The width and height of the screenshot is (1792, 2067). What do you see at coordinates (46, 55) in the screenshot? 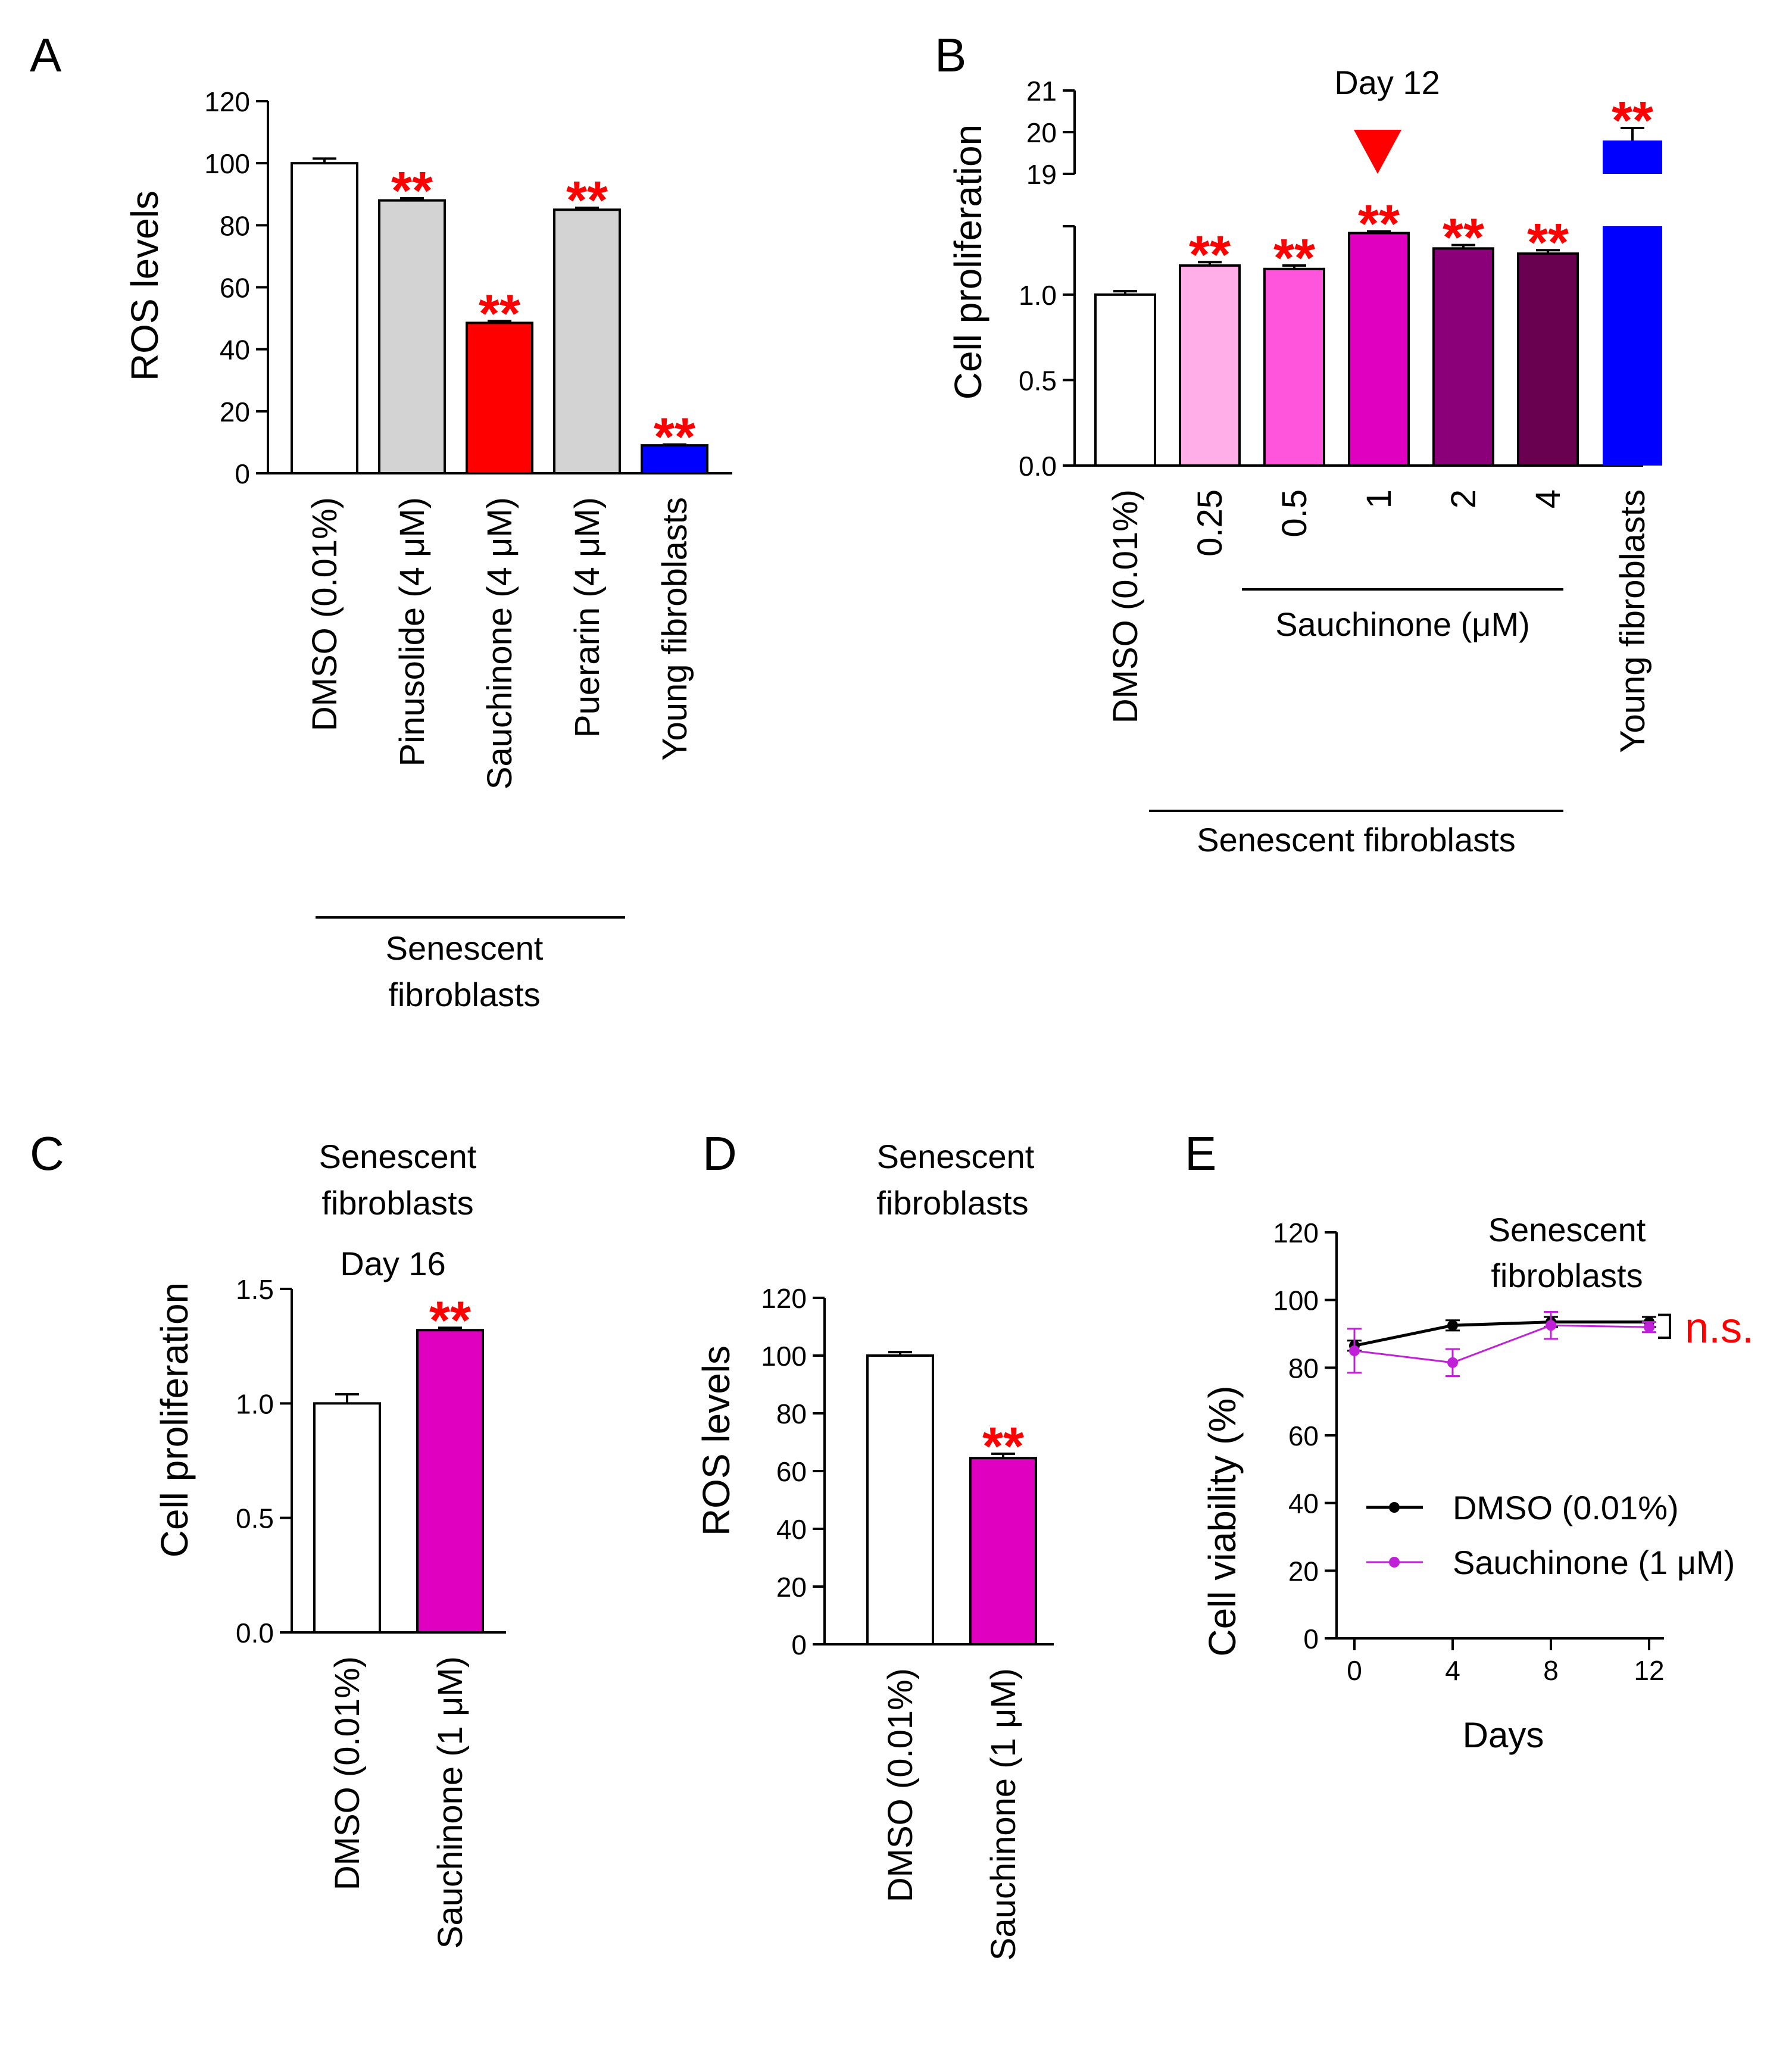
I see `panel-label-a: A` at bounding box center [46, 55].